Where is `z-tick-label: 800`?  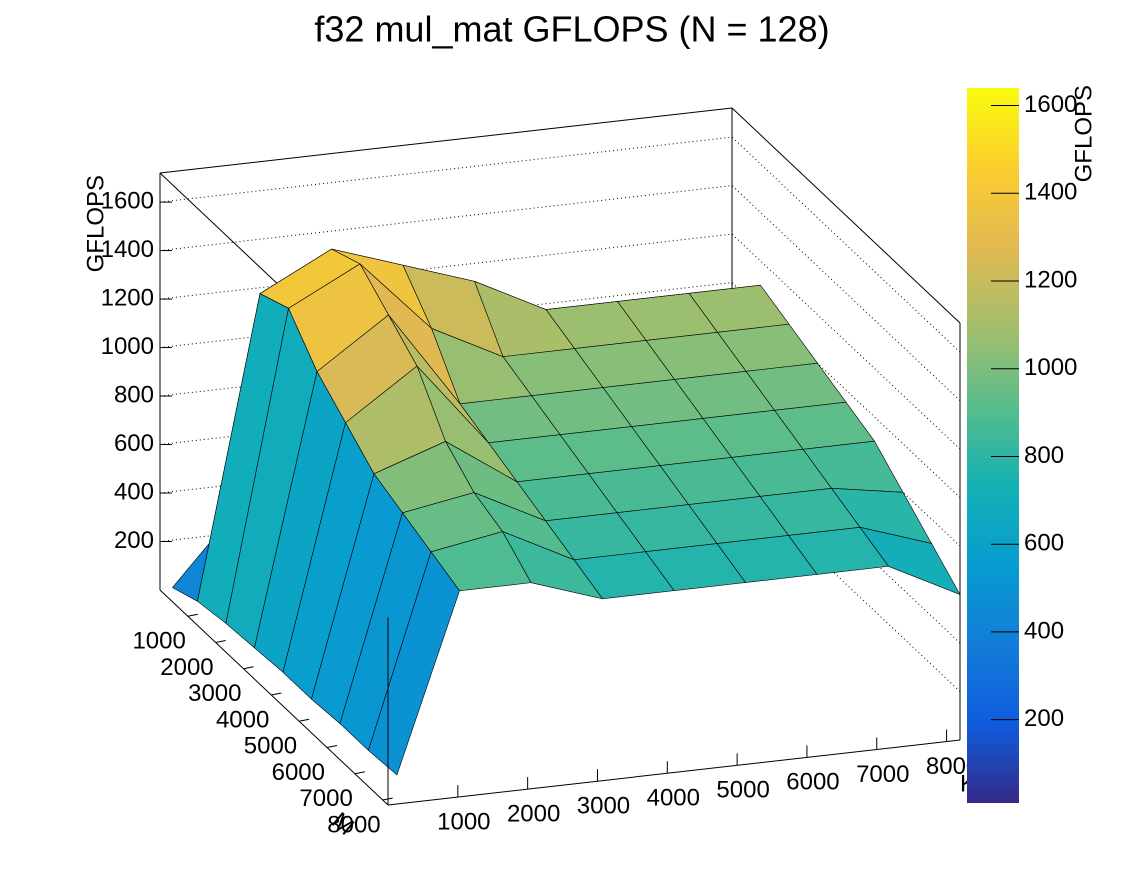
z-tick-label: 800 is located at coordinates (134, 394).